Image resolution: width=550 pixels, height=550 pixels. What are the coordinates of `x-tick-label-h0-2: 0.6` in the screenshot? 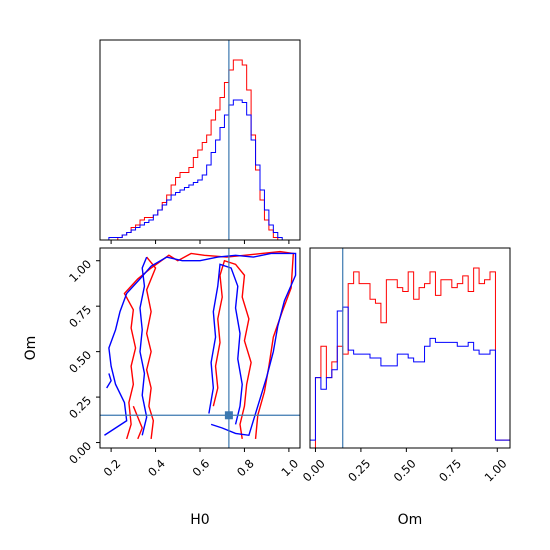 It's located at (201, 467).